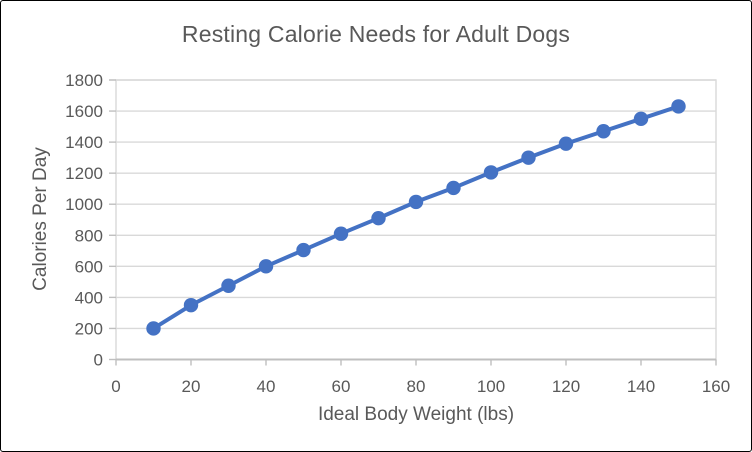  What do you see at coordinates (84, 173) in the screenshot?
I see `y-tick-label: 1200` at bounding box center [84, 173].